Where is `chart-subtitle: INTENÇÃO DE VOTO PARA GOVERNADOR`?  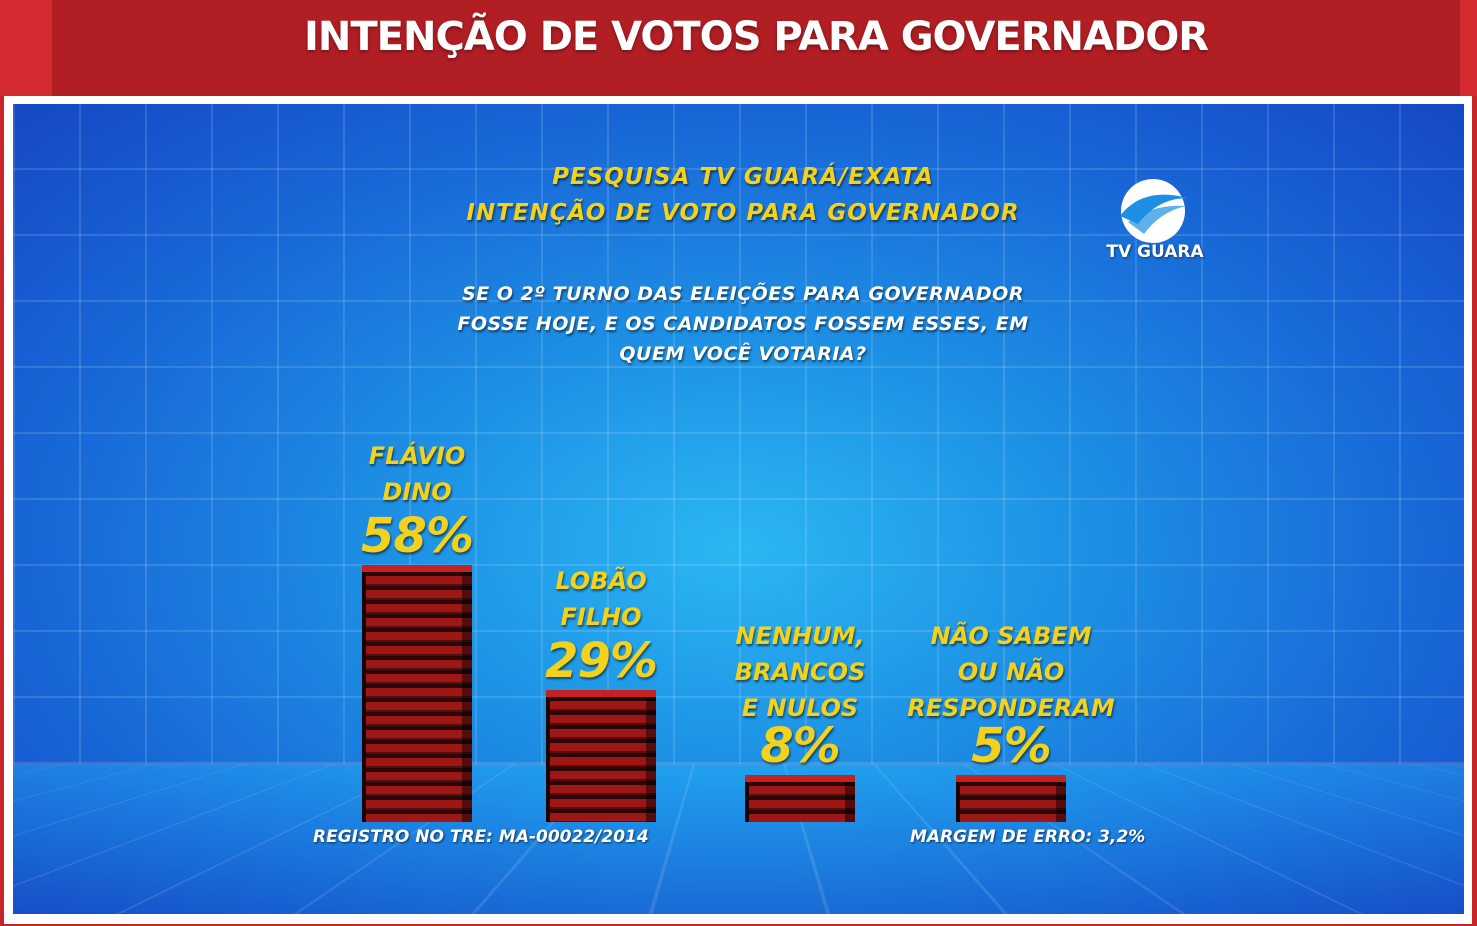
chart-subtitle: INTENÇÃO DE VOTO PARA GOVERNADOR is located at coordinates (743, 213).